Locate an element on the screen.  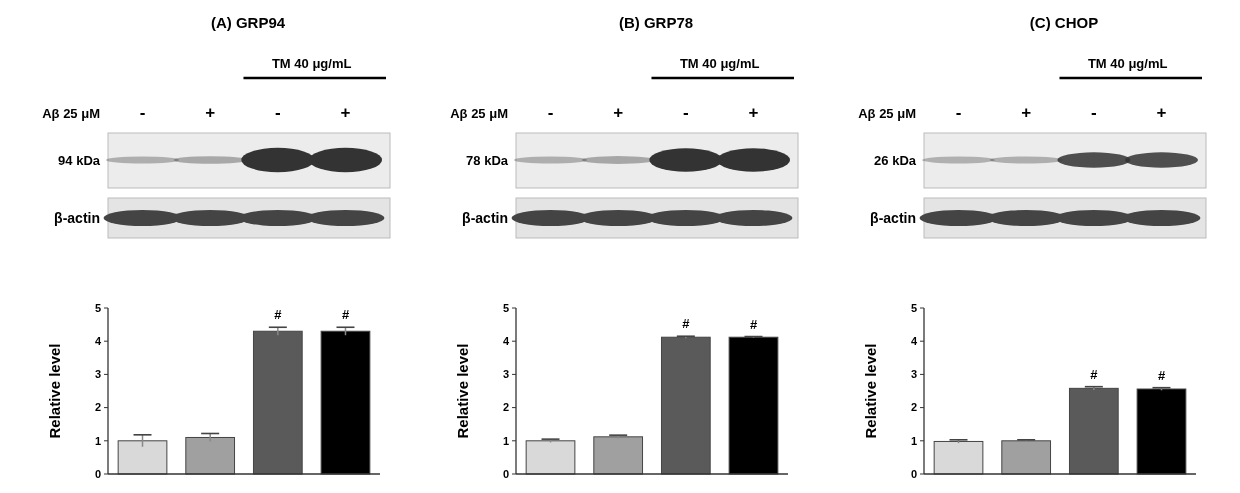
chart-title: (B) GRP78 is located at coordinates (656, 22).